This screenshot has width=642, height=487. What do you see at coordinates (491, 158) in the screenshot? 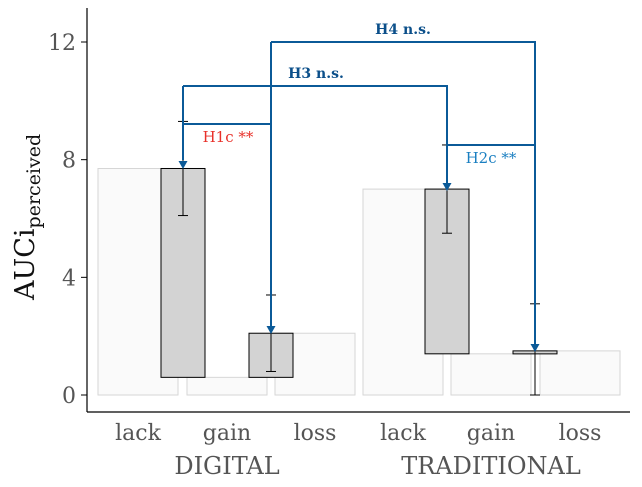
I see `annotation-h2c: H2c **` at bounding box center [491, 158].